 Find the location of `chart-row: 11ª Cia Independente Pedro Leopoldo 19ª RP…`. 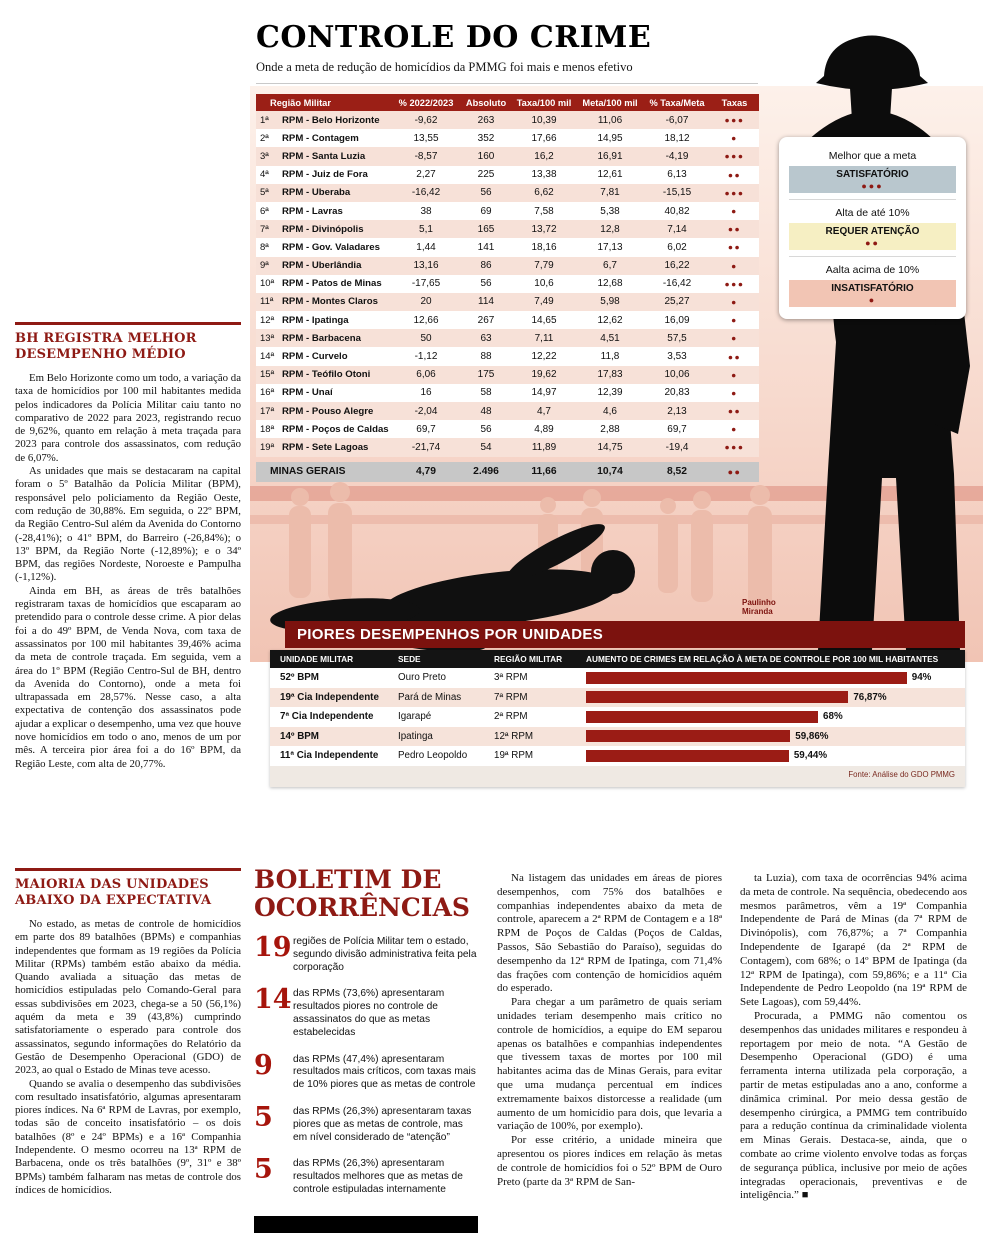

chart-row: 11ª Cia Independente Pedro Leopoldo 19ª RP… is located at coordinates (617, 756).